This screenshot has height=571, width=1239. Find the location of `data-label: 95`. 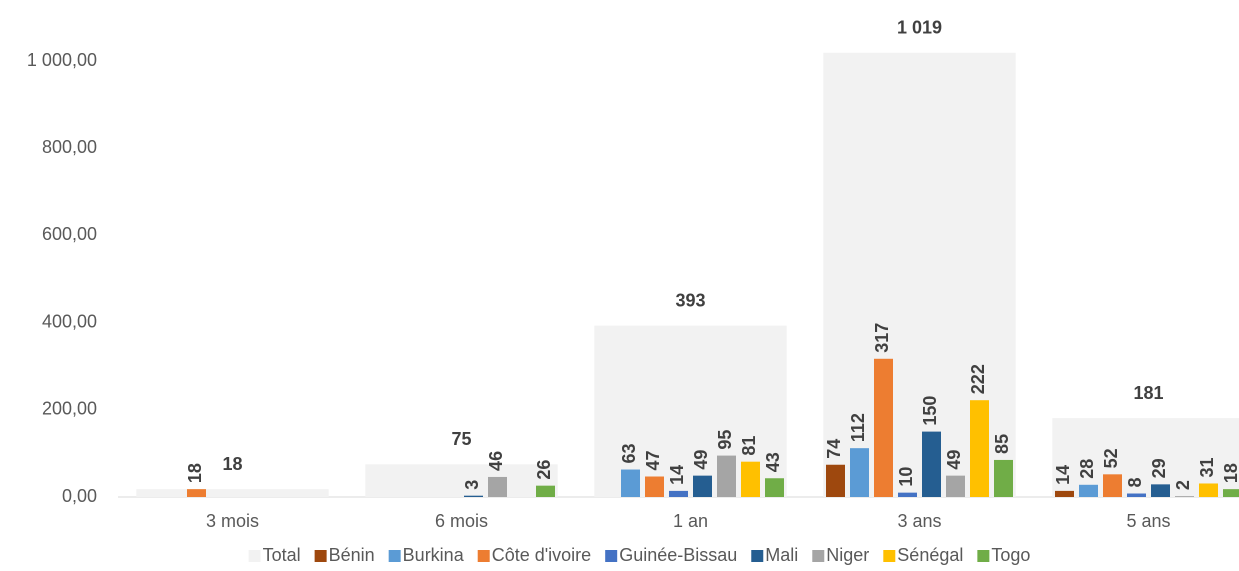

data-label: 95 is located at coordinates (725, 440).